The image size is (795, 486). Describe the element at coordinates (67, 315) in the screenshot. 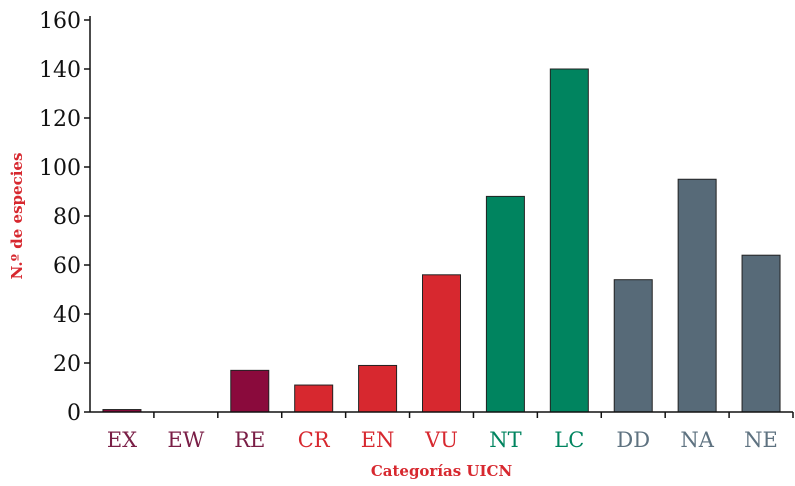

I see `y-tick-label: 40` at that location.